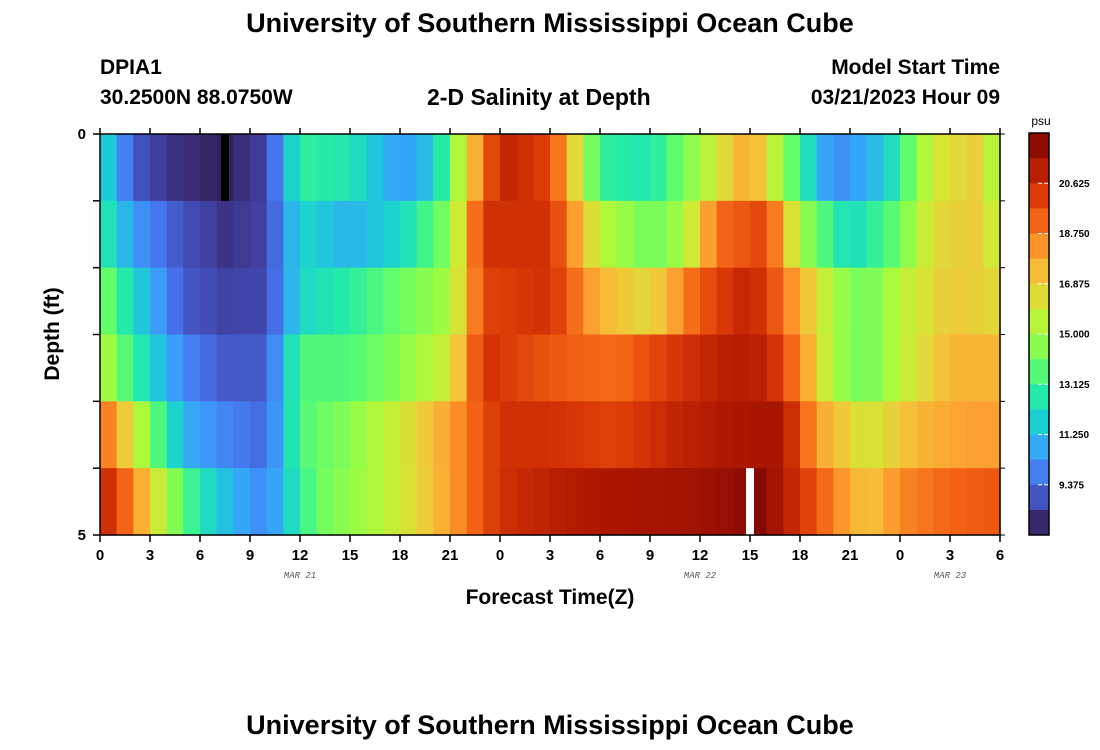 The height and width of the screenshot is (750, 1100). What do you see at coordinates (700, 576) in the screenshot?
I see `date-label: MAR 22` at bounding box center [700, 576].